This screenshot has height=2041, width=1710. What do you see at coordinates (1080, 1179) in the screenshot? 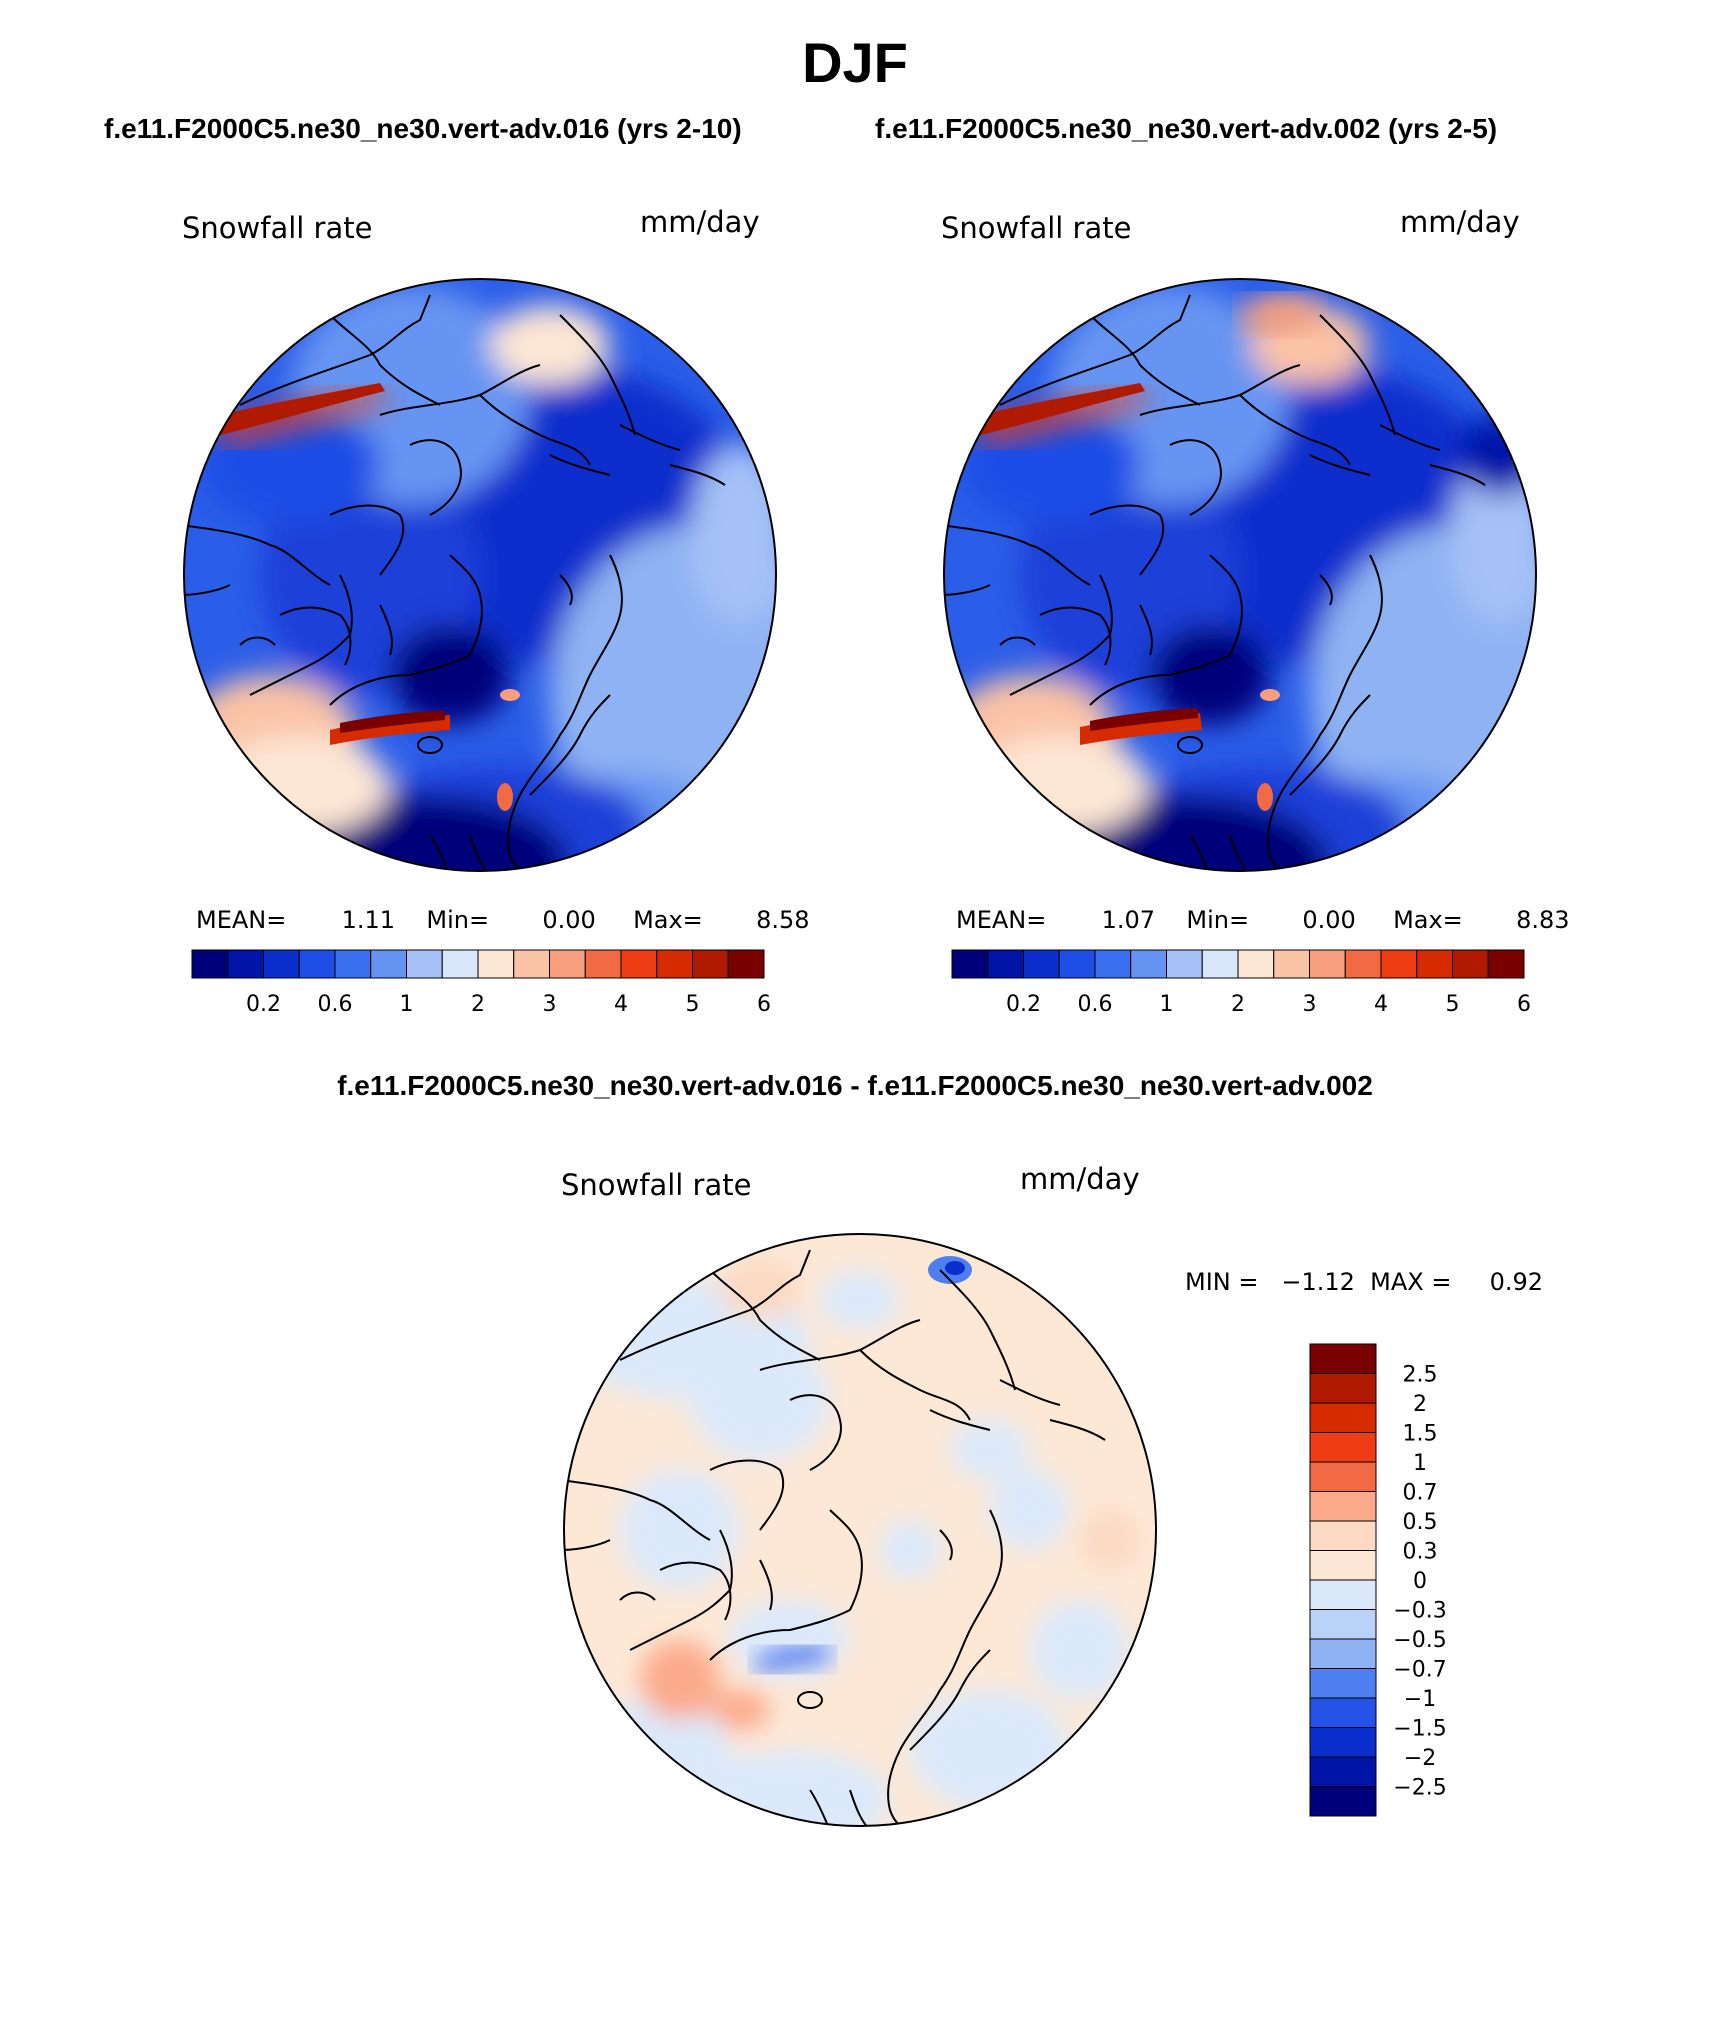
I see `diff-units-label: mm/day` at bounding box center [1080, 1179].